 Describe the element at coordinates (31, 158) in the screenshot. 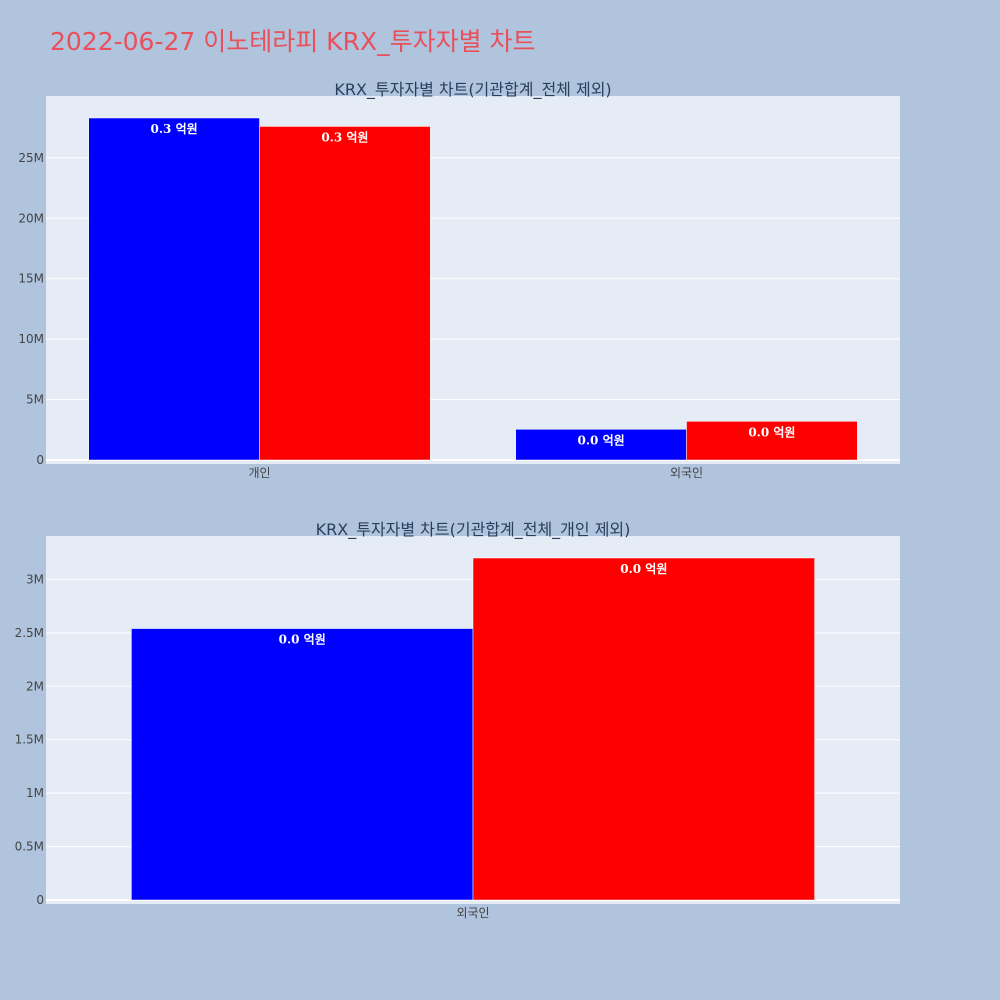

I see `y-tick-label: 25M` at that location.